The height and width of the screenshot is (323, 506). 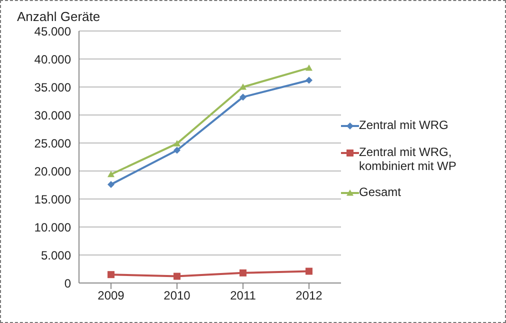 I want to click on y-tick-label: 0, so click(x=68, y=283).